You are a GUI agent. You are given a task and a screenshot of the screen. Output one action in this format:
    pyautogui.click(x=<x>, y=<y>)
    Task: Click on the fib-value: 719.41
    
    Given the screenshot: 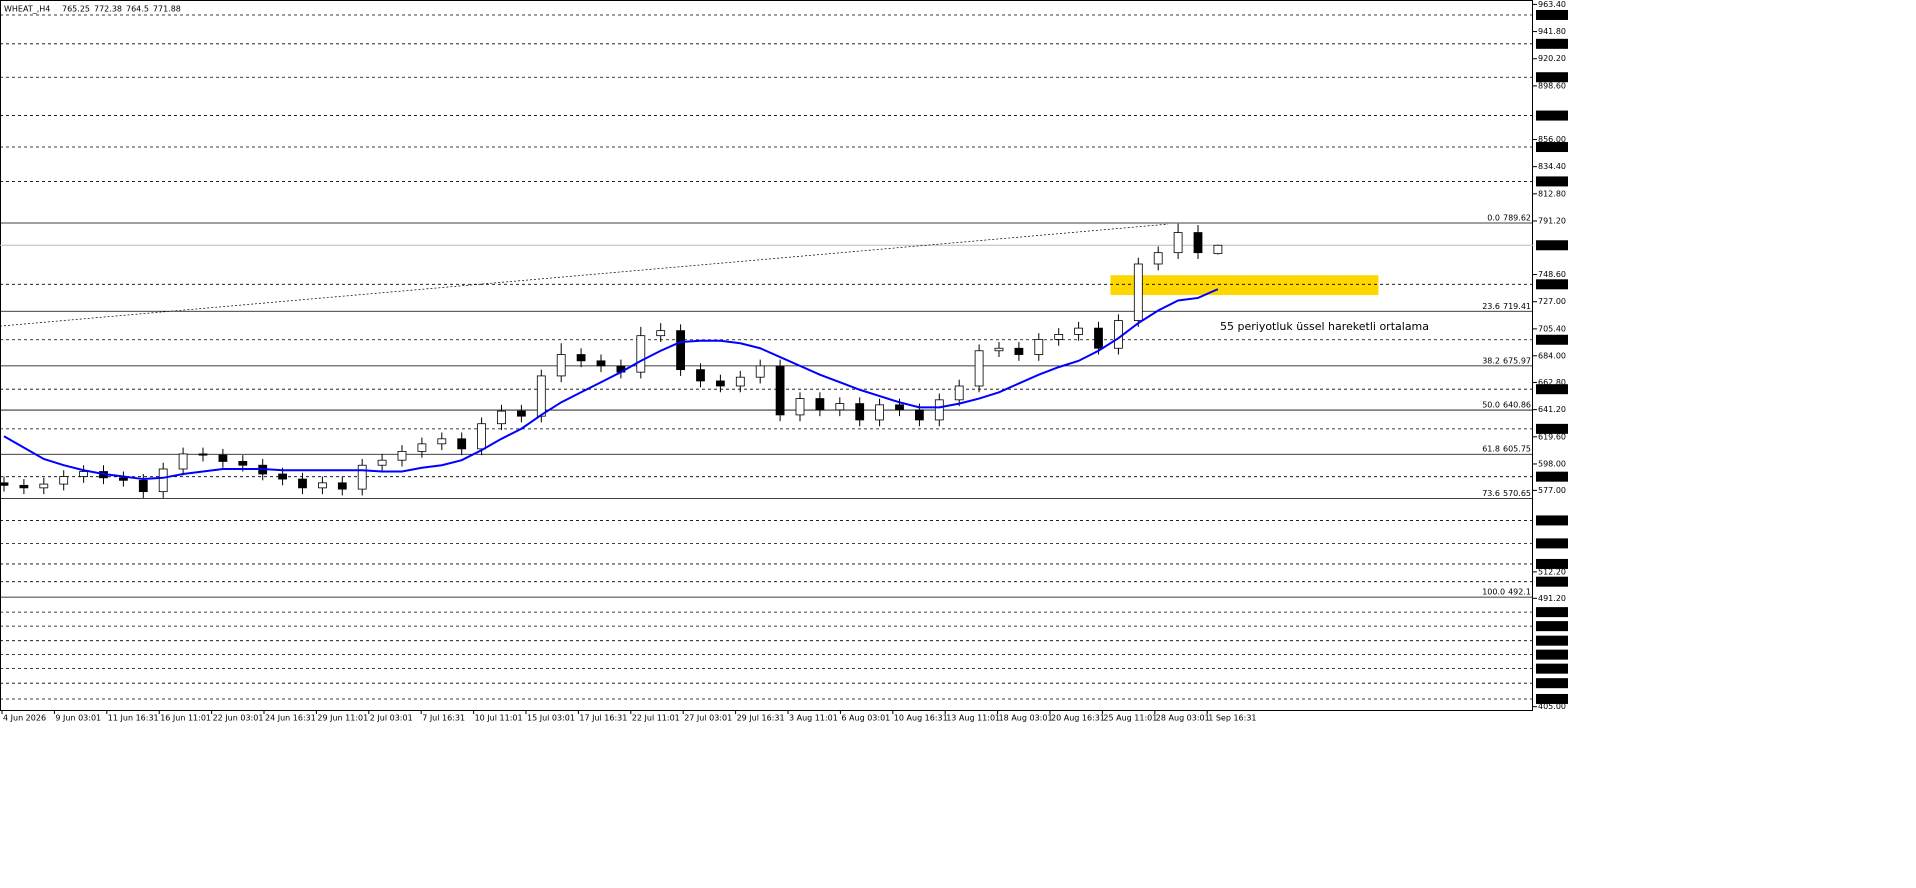 What is the action you would take?
    pyautogui.click(x=1517, y=306)
    